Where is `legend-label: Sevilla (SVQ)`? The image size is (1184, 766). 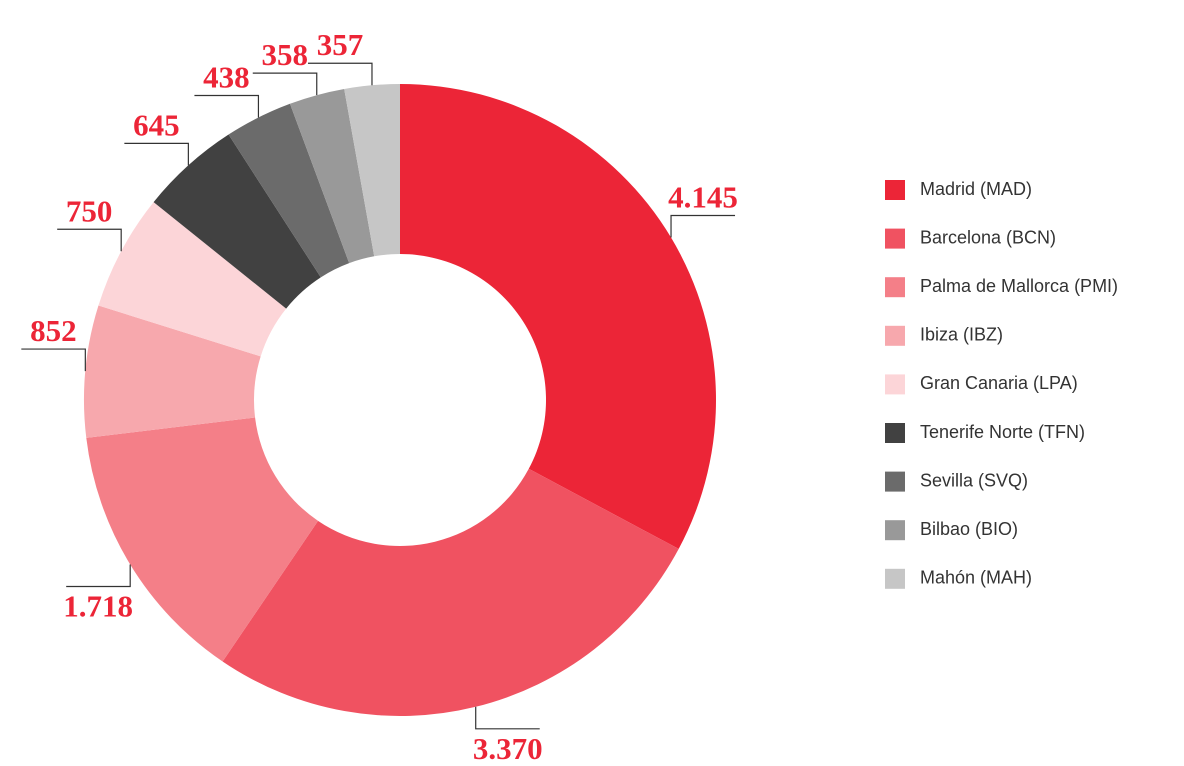
legend-label: Sevilla (SVQ) is located at coordinates (974, 480).